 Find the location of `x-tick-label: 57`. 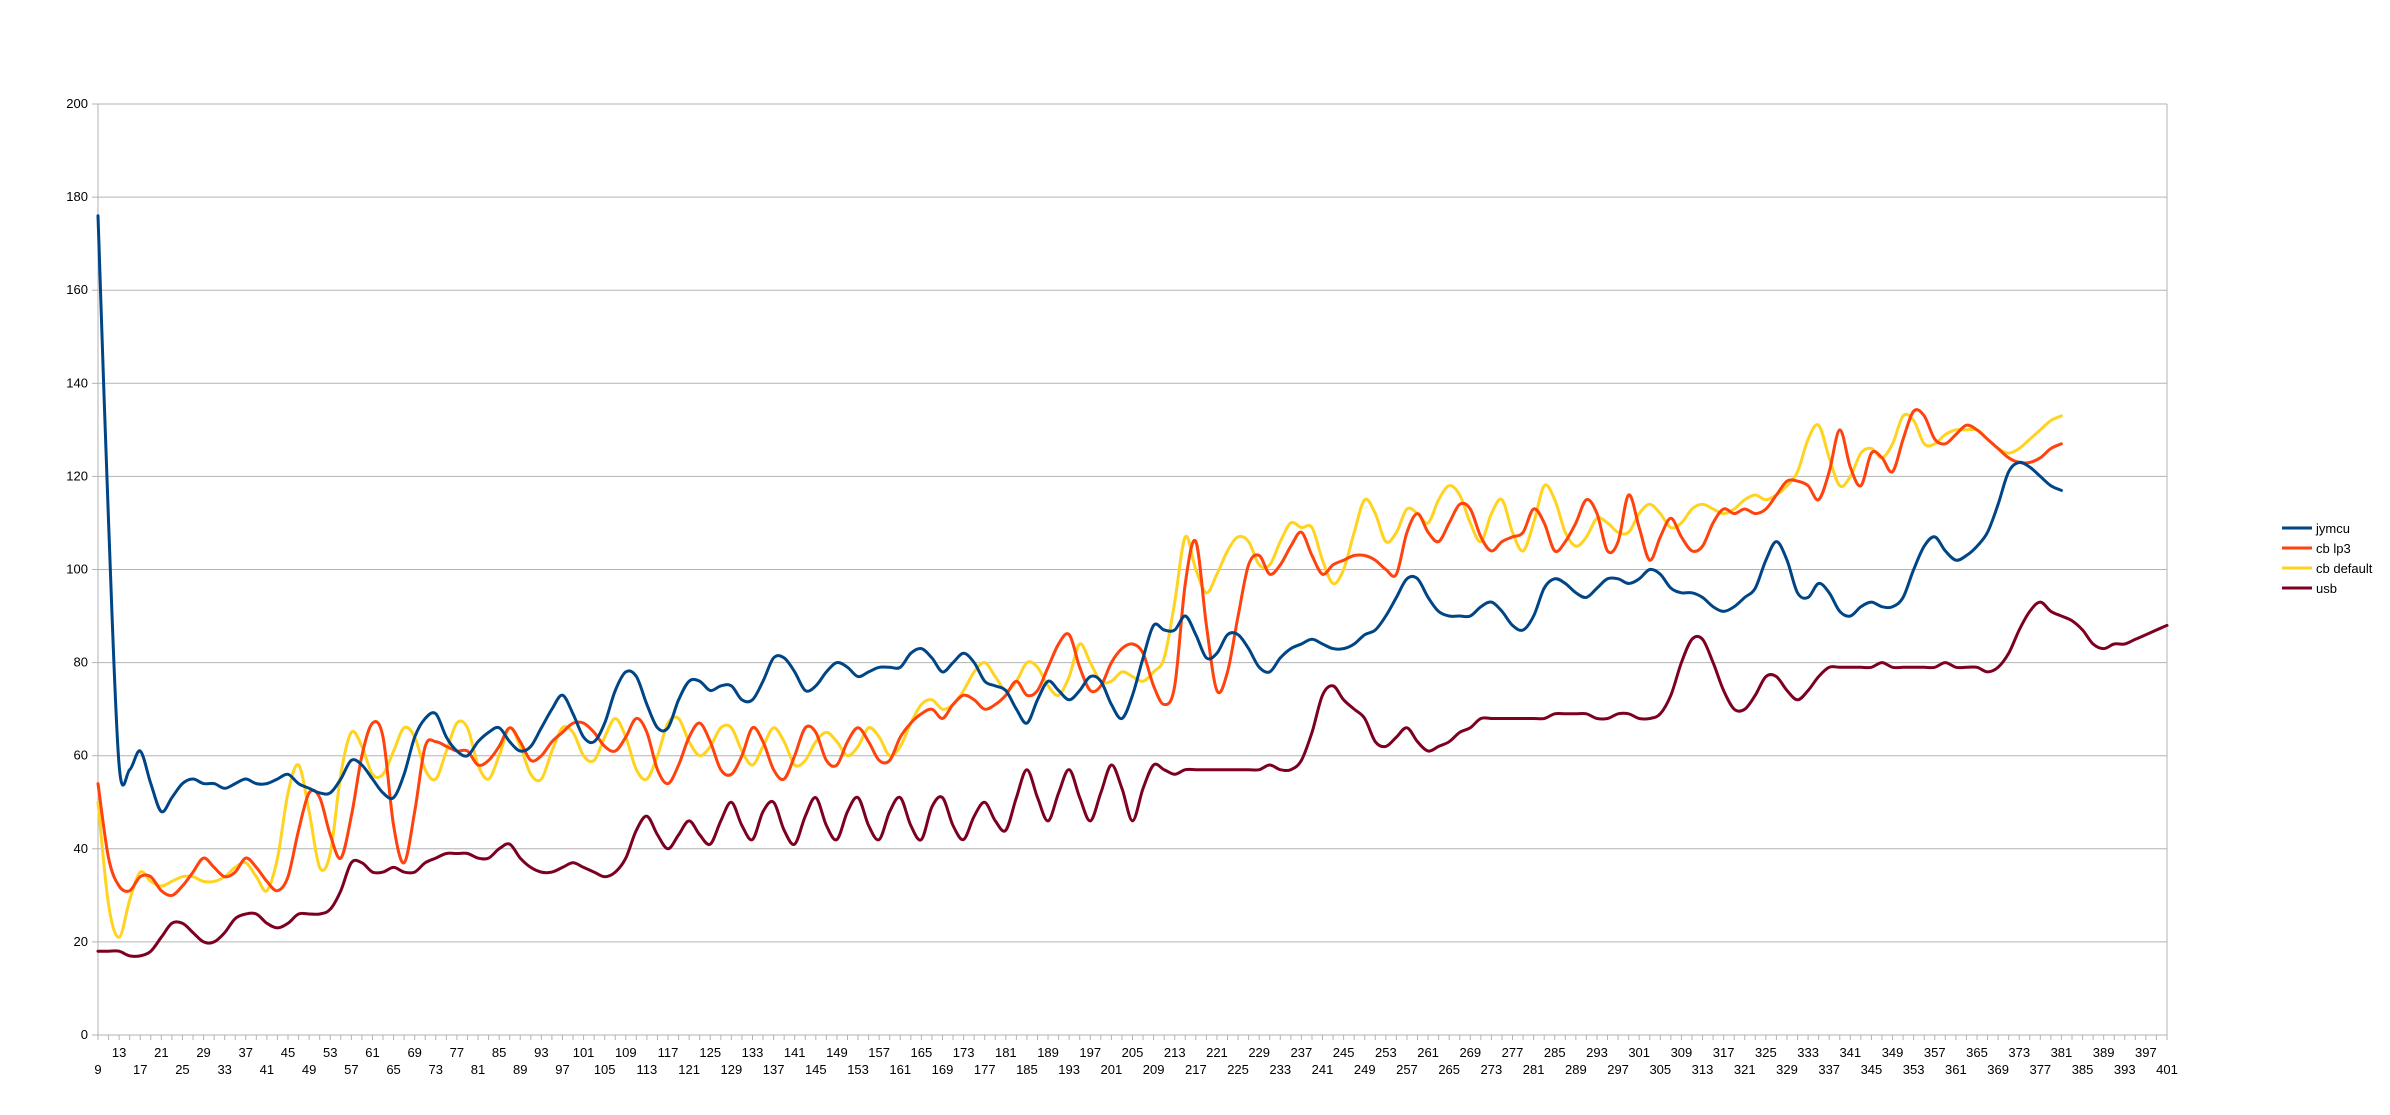

x-tick-label: 57 is located at coordinates (351, 1069).